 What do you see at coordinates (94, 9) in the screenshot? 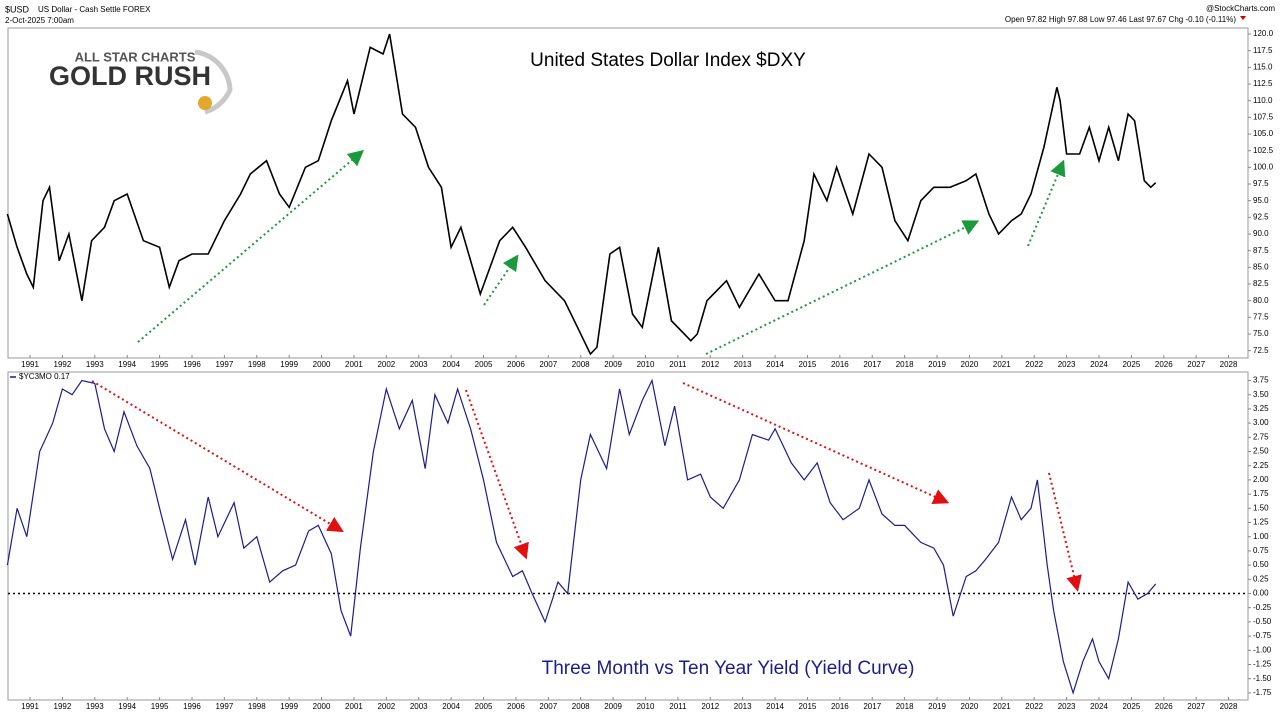
I see `symbol-name: US Dollar - Cash Settle FOREX` at bounding box center [94, 9].